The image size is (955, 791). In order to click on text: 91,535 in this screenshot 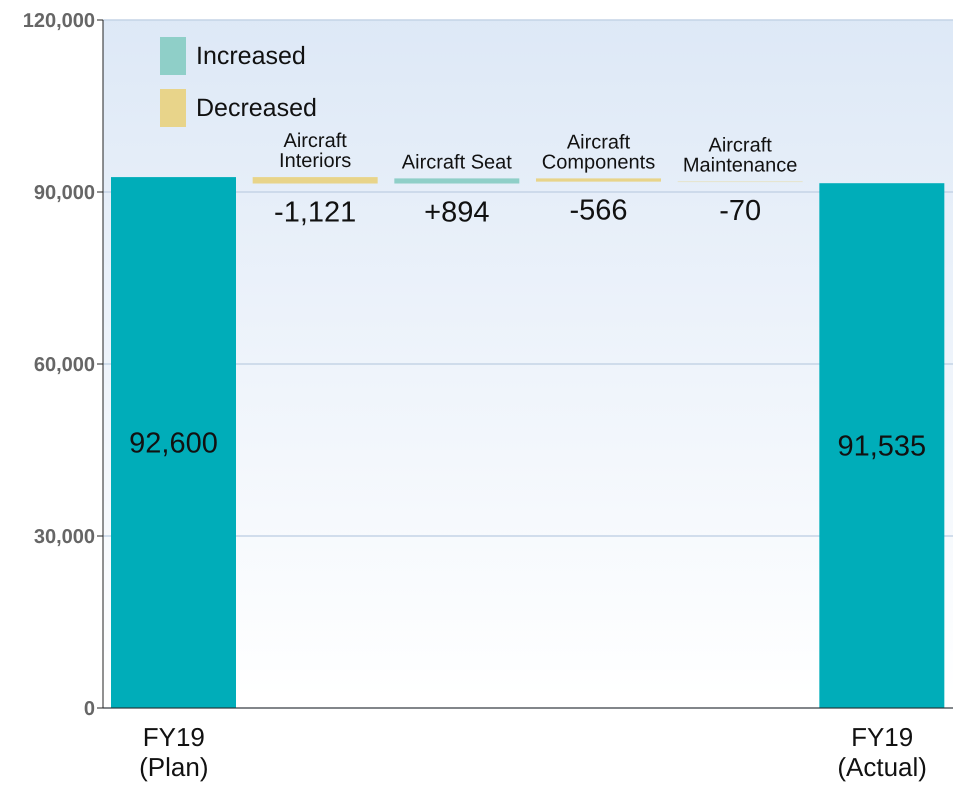, I will do `click(881, 446)`.